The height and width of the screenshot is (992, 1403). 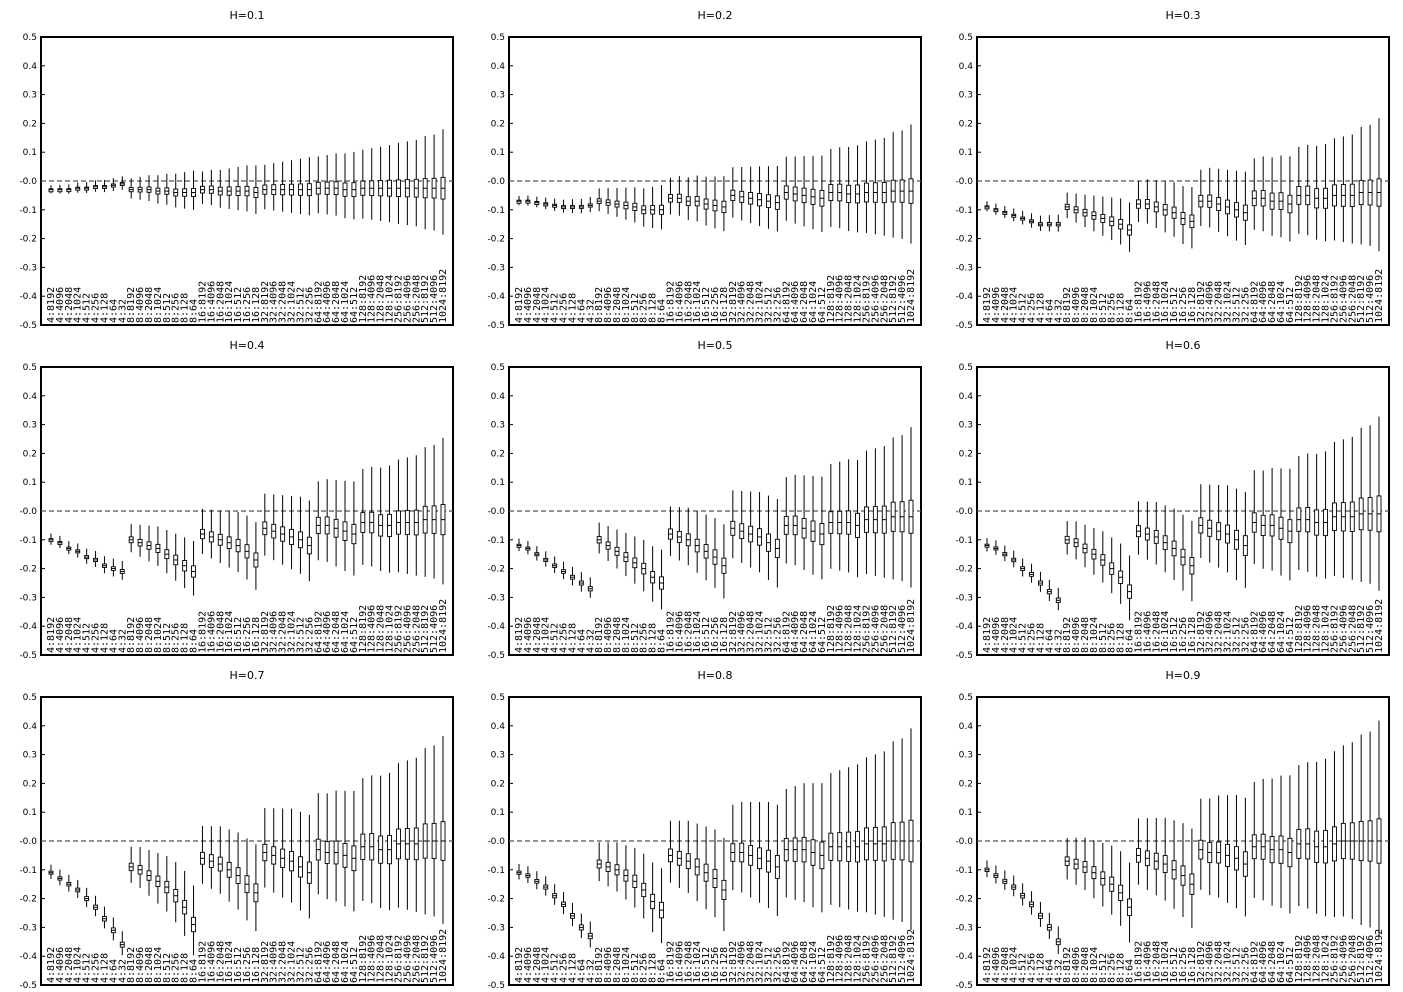 What do you see at coordinates (265, 632) in the screenshot?
I see `x-tick-label: 32:8192` at bounding box center [265, 632].